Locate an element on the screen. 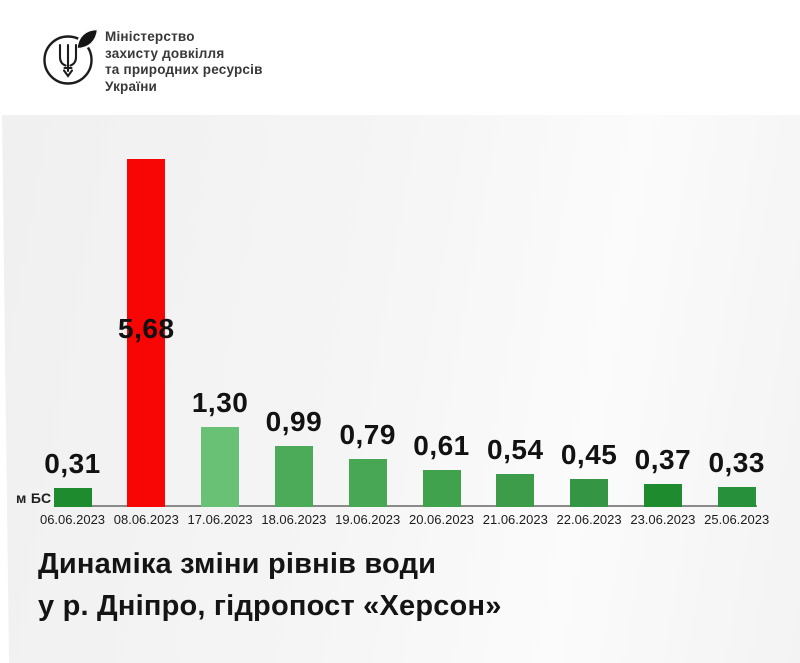  x-tick-06.06.2023: 06.06.2023 is located at coordinates (72, 519).